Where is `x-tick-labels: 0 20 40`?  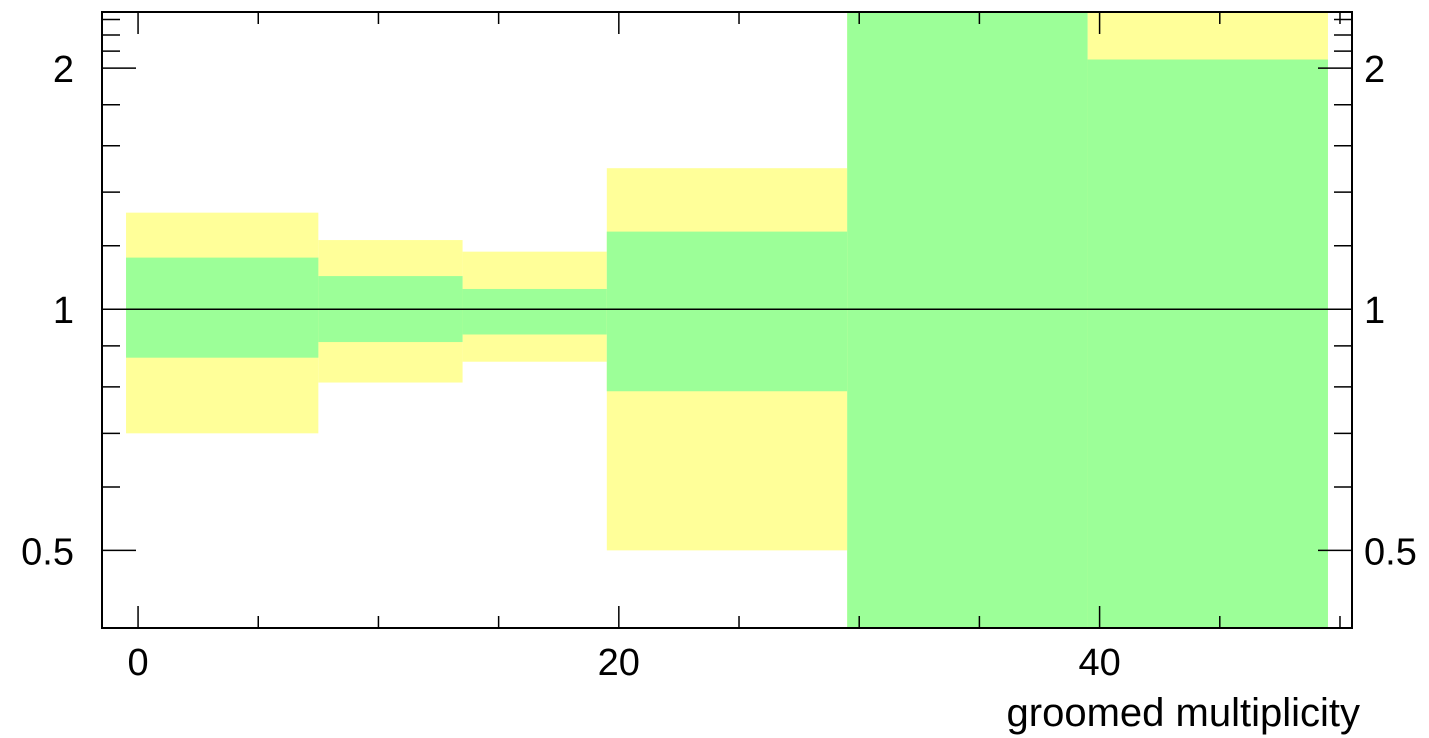 x-tick-labels: 0 20 40 is located at coordinates (623, 663).